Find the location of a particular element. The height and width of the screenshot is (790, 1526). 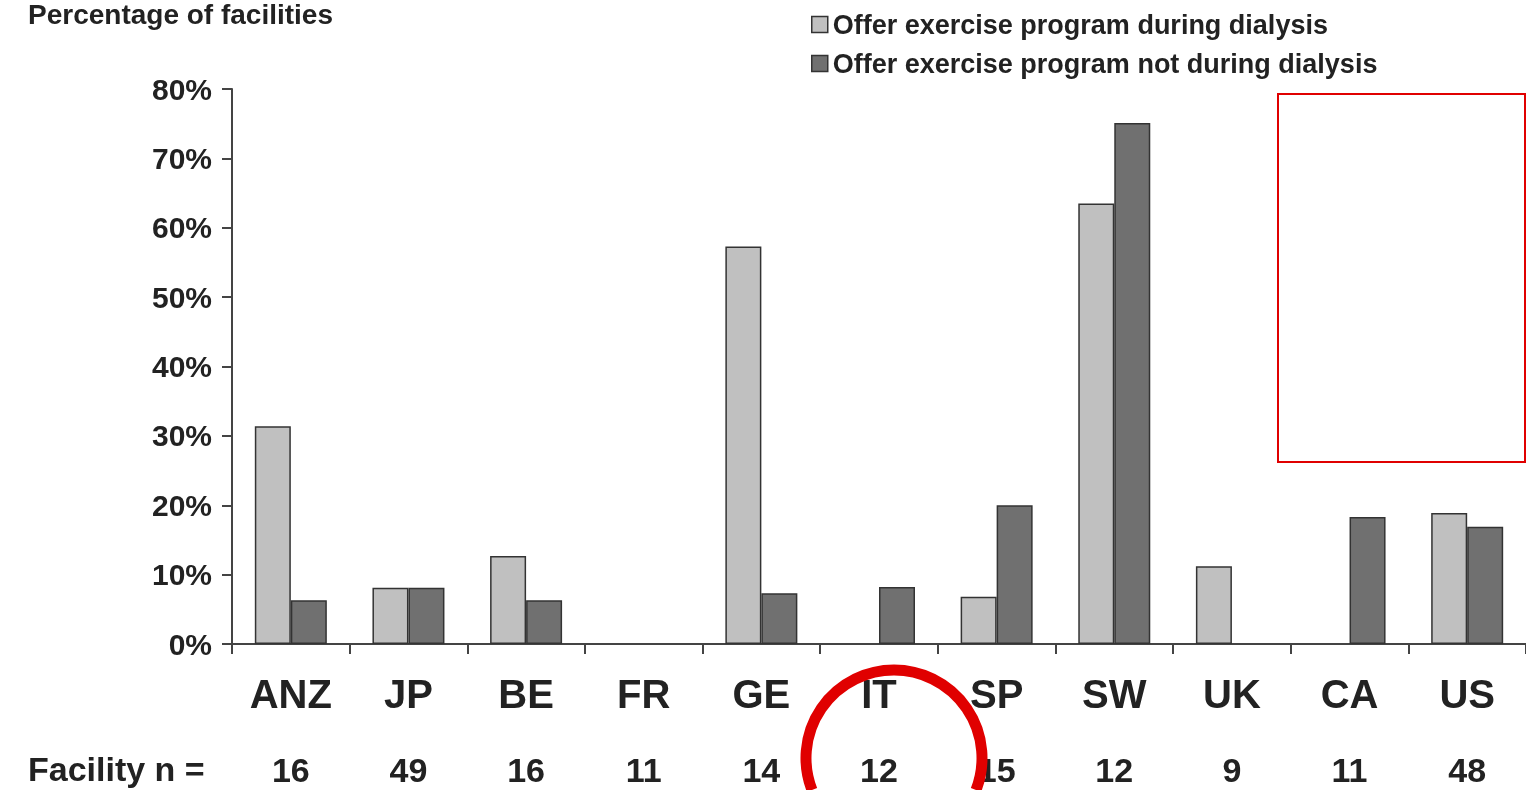

x-tick-label: SW is located at coordinates (1114, 694).